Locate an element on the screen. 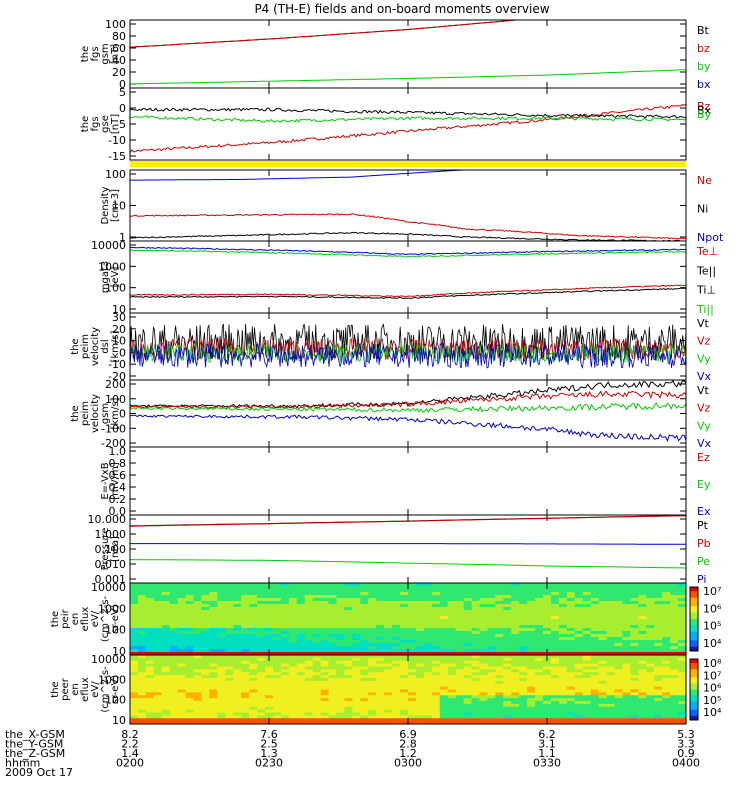 The height and width of the screenshot is (800, 750). series-pressure is located at coordinates (408, 542).